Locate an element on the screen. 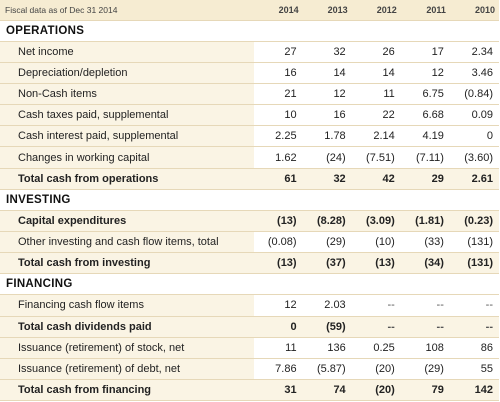  row-label: Financing cash flow items is located at coordinates (127, 305).